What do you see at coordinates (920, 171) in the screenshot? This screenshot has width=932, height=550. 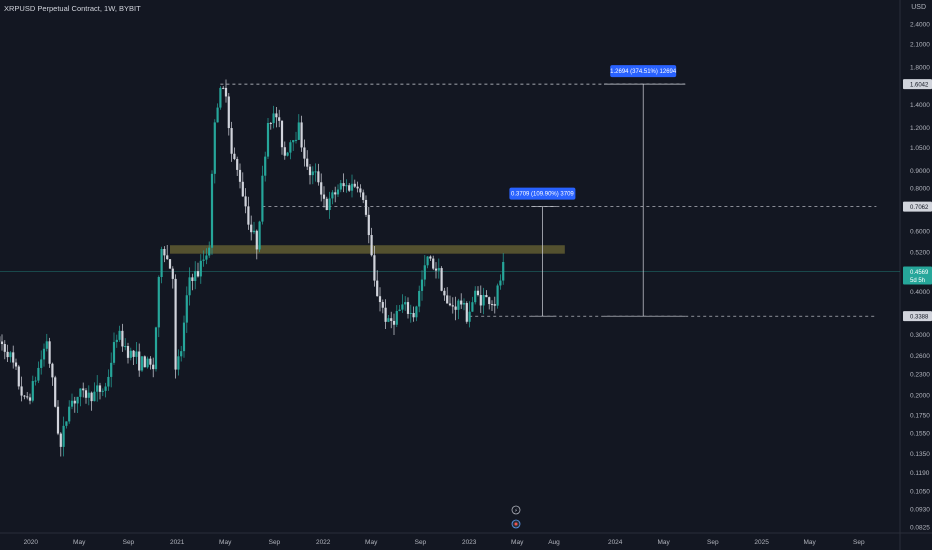 I see `price-tick: 0.9000` at bounding box center [920, 171].